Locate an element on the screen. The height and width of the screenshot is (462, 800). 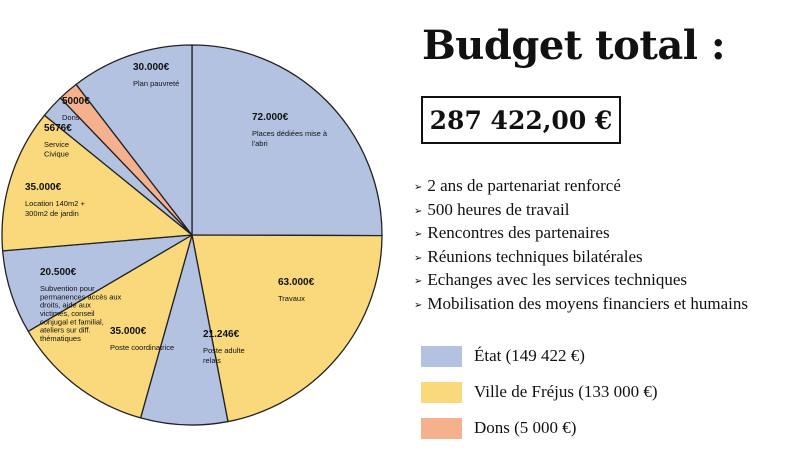
legend-label-dons: Dons (5 000 €) is located at coordinates (525, 427).